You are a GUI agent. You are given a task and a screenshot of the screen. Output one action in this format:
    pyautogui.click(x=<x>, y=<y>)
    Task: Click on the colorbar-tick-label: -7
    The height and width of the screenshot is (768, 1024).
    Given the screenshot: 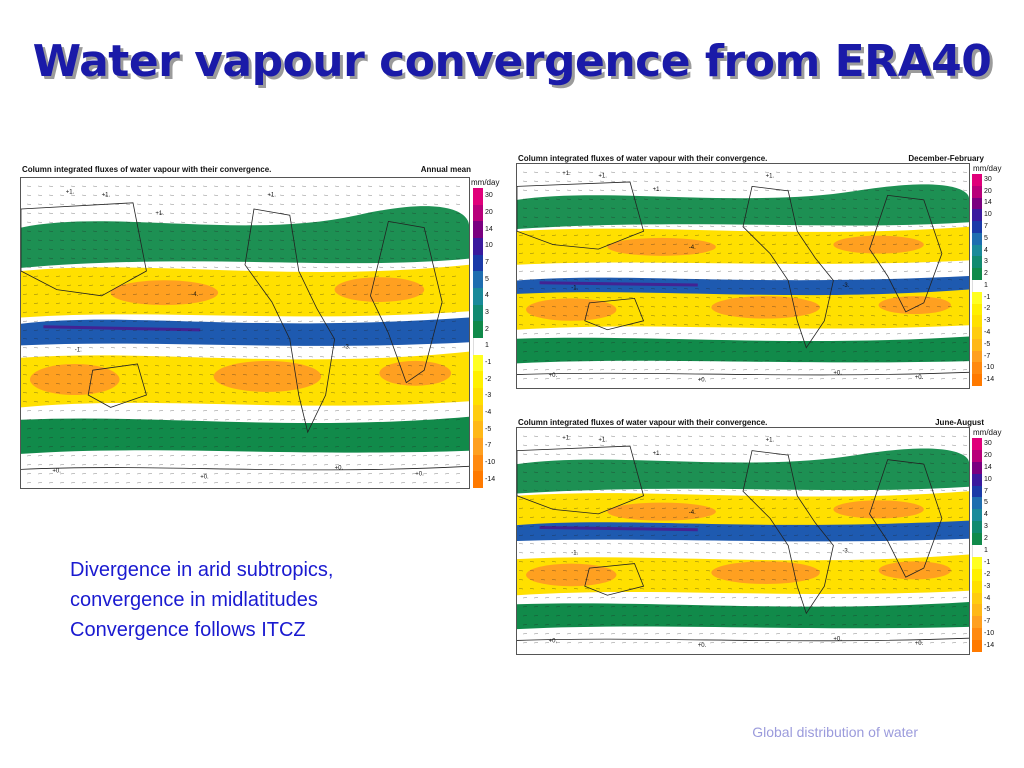 What is the action you would take?
    pyautogui.click(x=987, y=356)
    